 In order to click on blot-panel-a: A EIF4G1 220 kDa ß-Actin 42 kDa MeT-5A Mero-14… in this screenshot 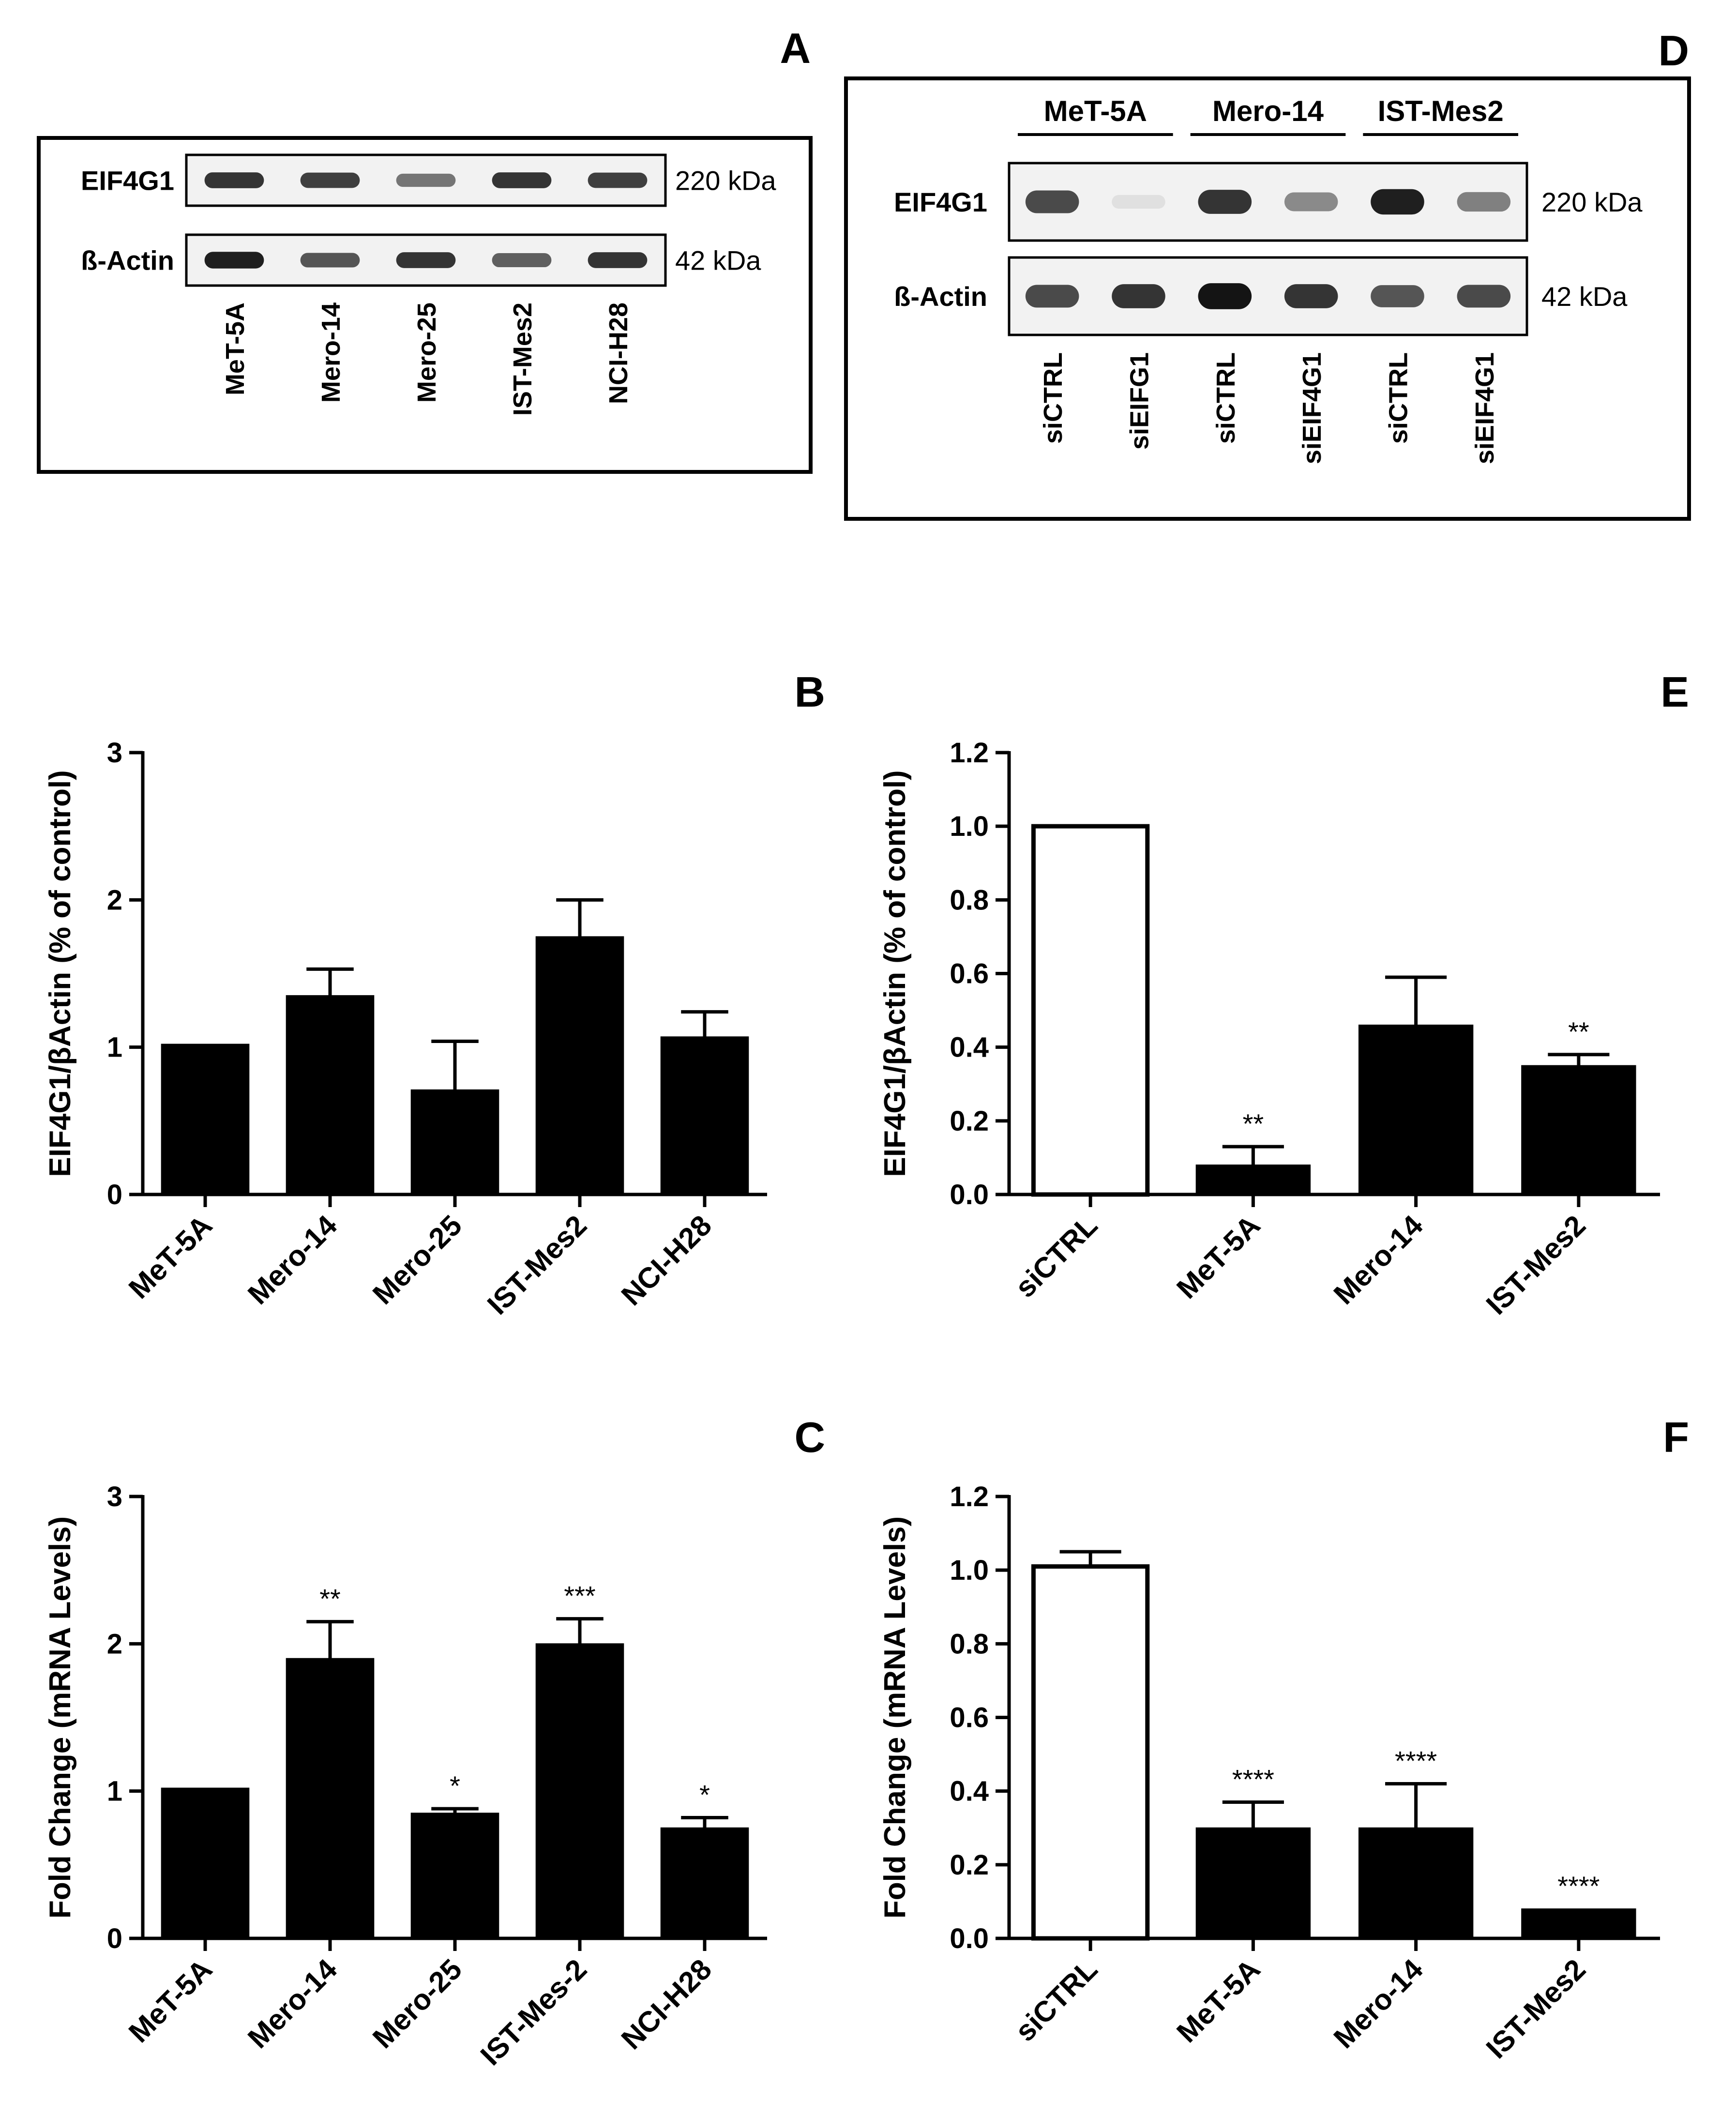, I will do `click(425, 249)`.